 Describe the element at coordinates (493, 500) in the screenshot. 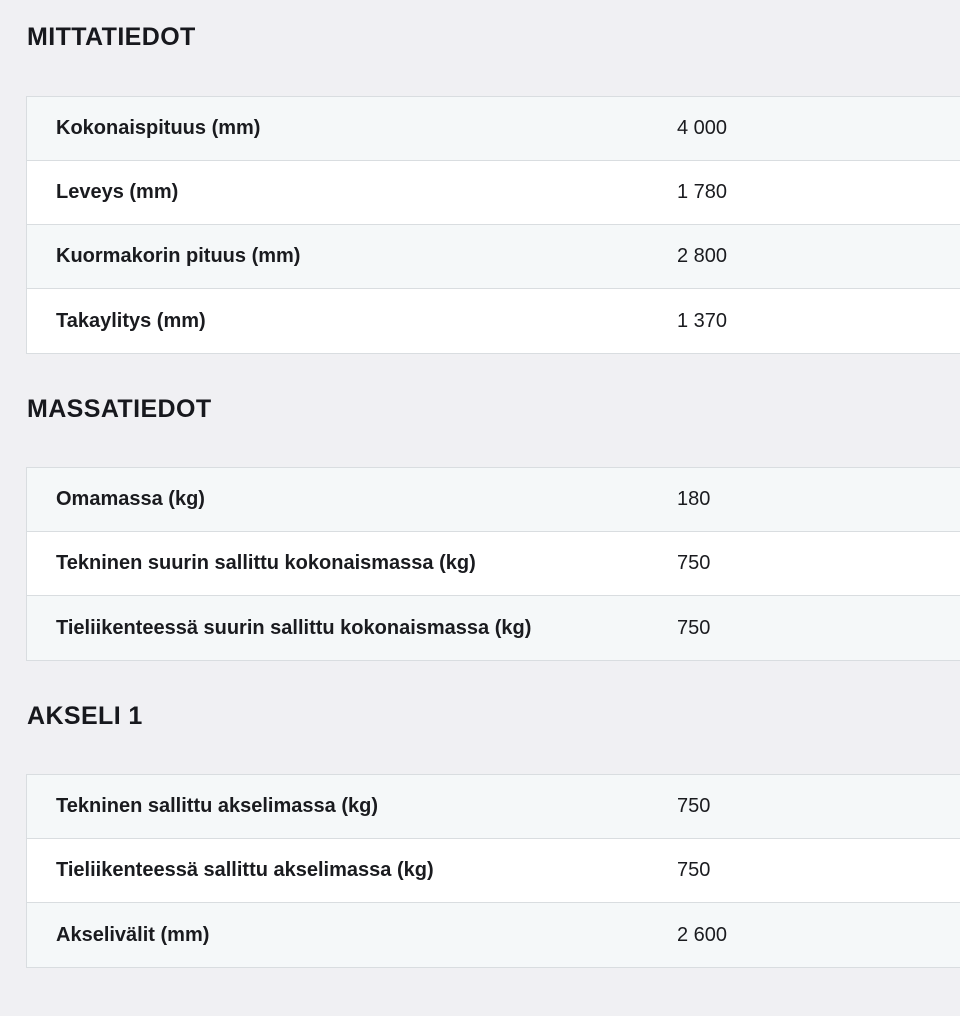

I see `table-row: Omamassa (kg) 180` at that location.